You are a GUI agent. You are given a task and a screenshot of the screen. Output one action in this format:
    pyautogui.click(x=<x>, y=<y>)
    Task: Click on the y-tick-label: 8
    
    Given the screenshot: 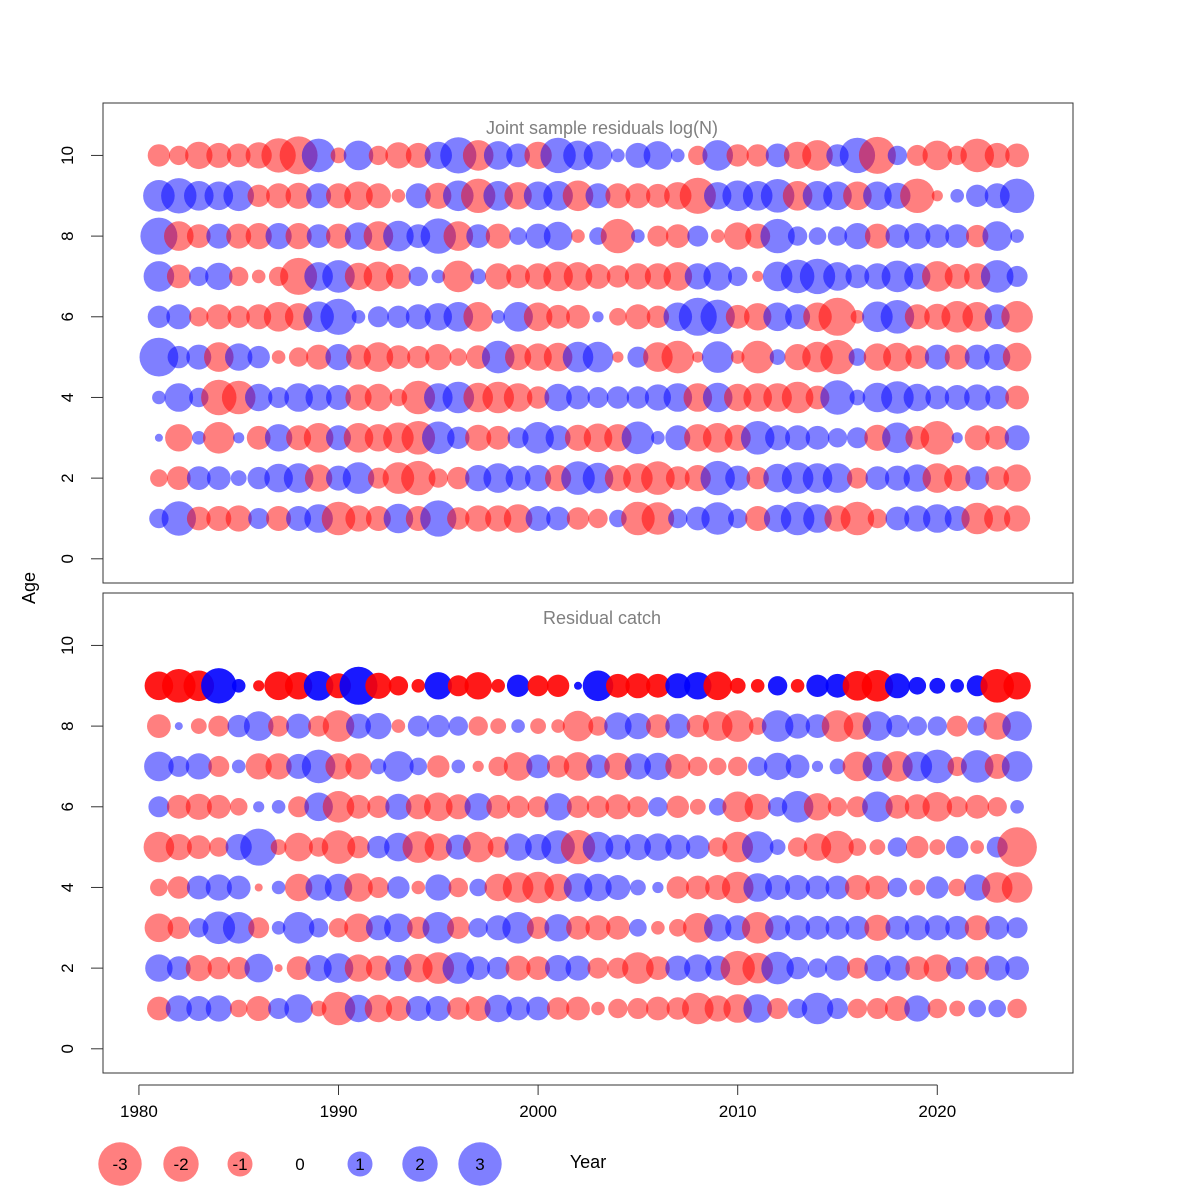 What is the action you would take?
    pyautogui.click(x=67, y=725)
    